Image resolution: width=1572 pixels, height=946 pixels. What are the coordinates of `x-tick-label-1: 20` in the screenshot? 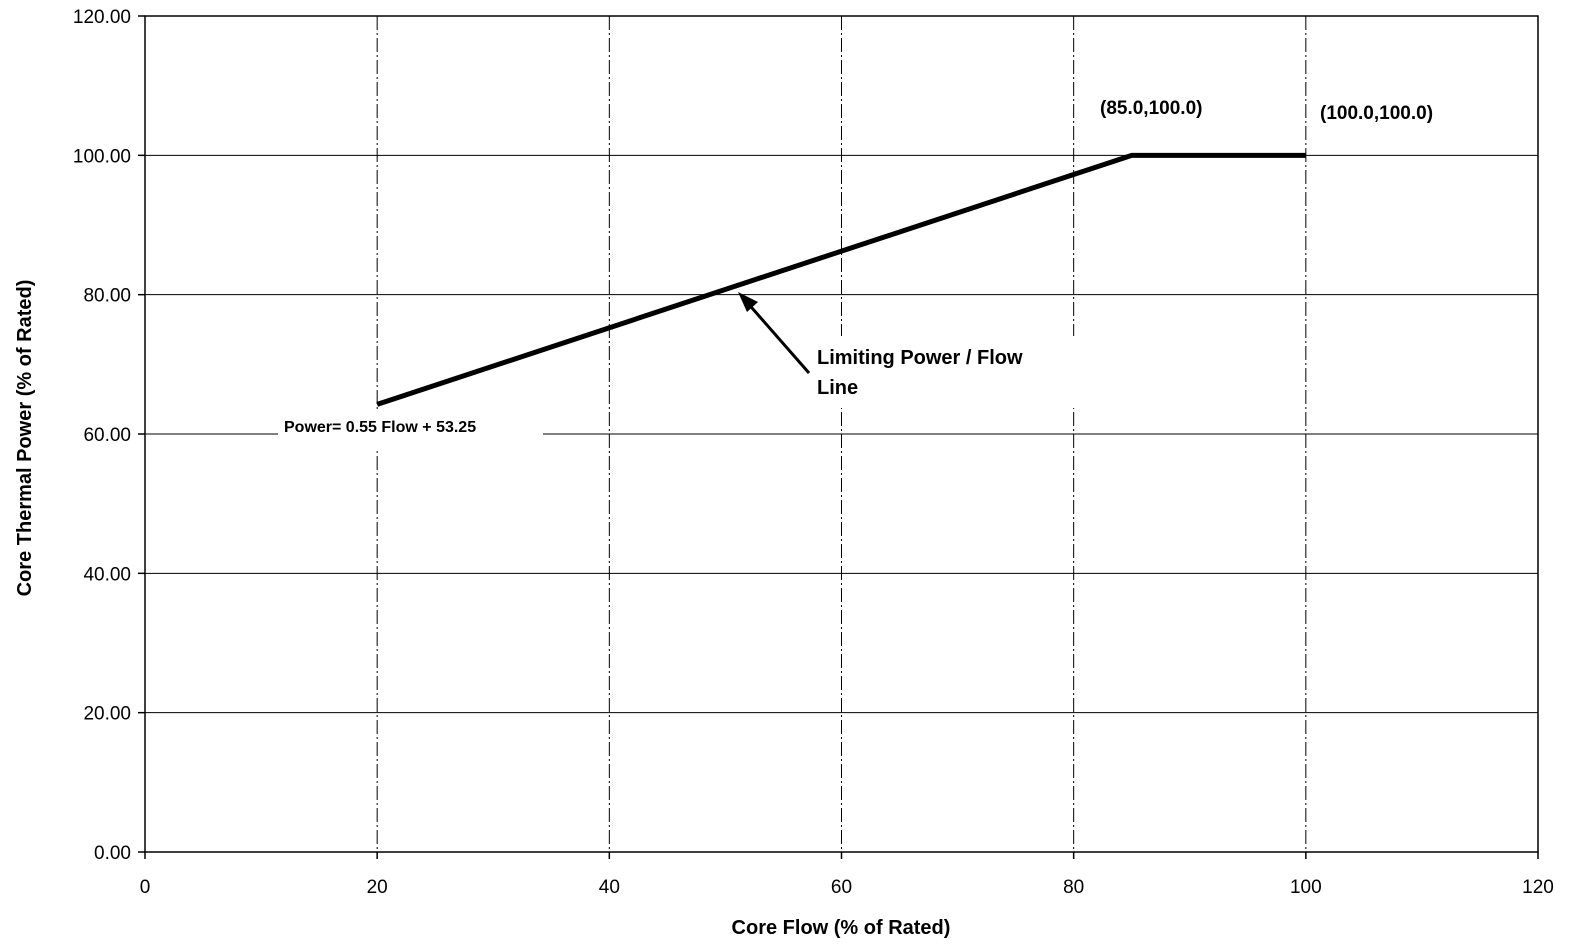 It's located at (377, 887).